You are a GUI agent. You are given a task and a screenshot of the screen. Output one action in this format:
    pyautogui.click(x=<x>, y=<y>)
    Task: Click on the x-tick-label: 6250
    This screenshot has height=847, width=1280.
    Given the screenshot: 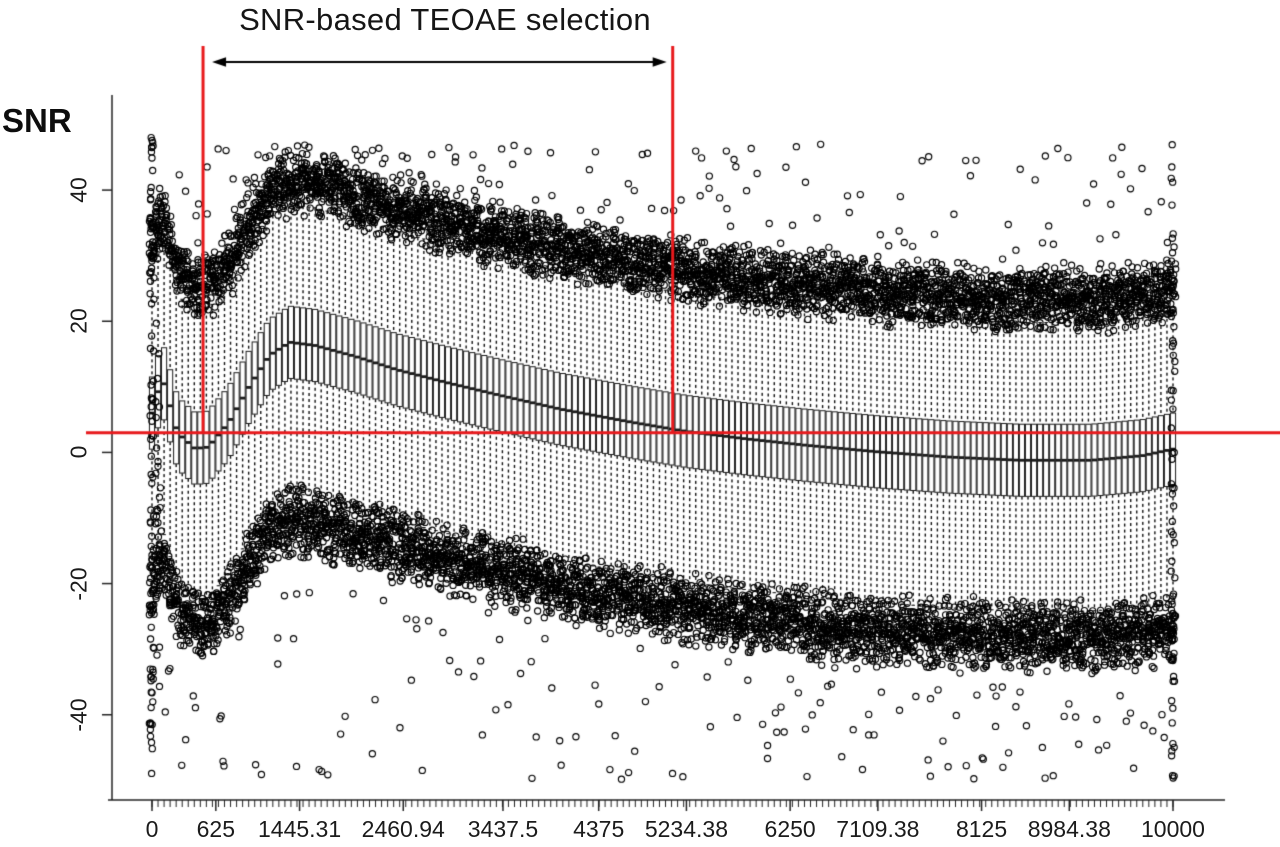 What is the action you would take?
    pyautogui.click(x=790, y=829)
    